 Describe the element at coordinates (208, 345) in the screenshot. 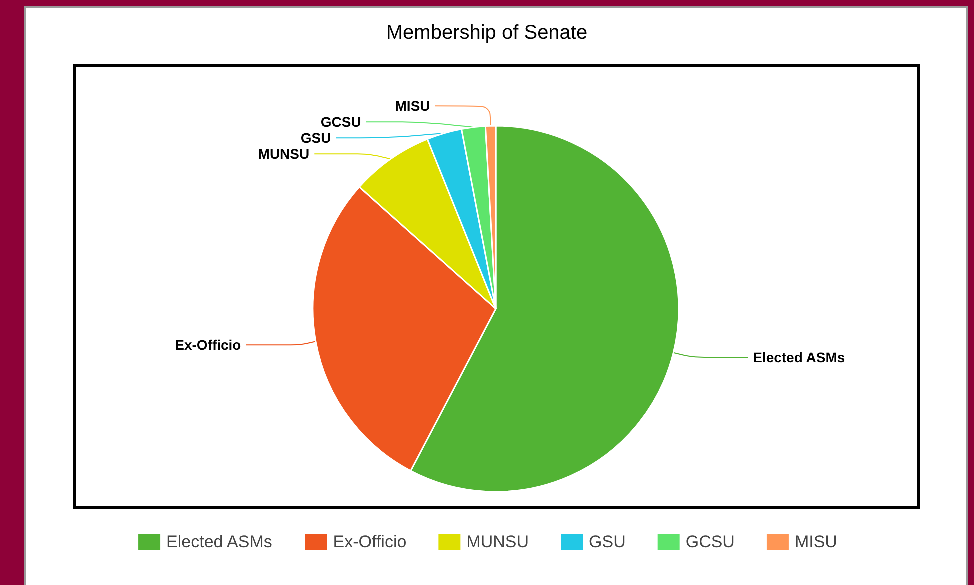

I see `slice-label: Ex-Officio` at that location.